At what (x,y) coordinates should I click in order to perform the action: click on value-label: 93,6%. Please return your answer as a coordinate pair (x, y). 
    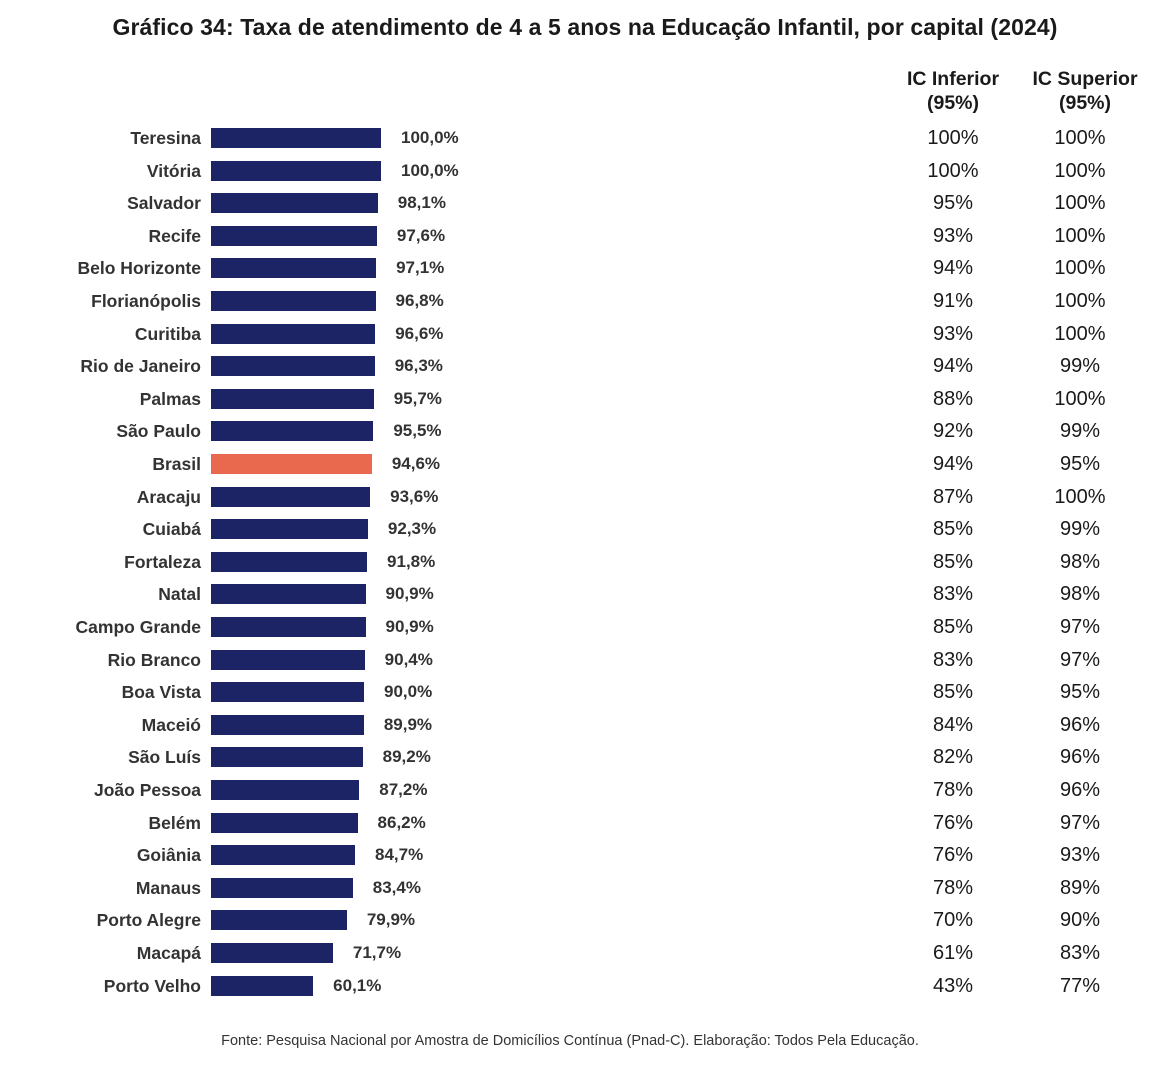
    Looking at the image, I should click on (414, 496).